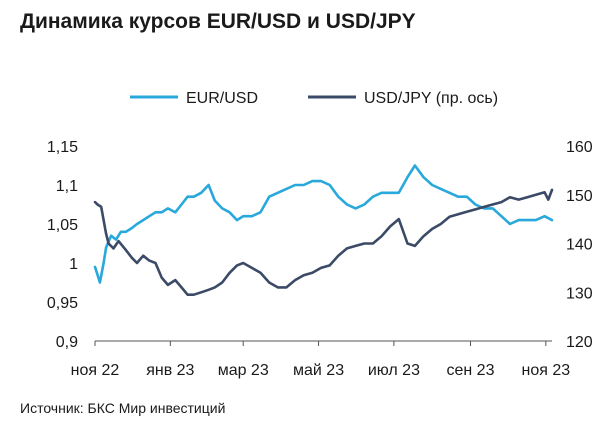  What do you see at coordinates (546, 370) in the screenshot?
I see `x-tick-label: ноя 23` at bounding box center [546, 370].